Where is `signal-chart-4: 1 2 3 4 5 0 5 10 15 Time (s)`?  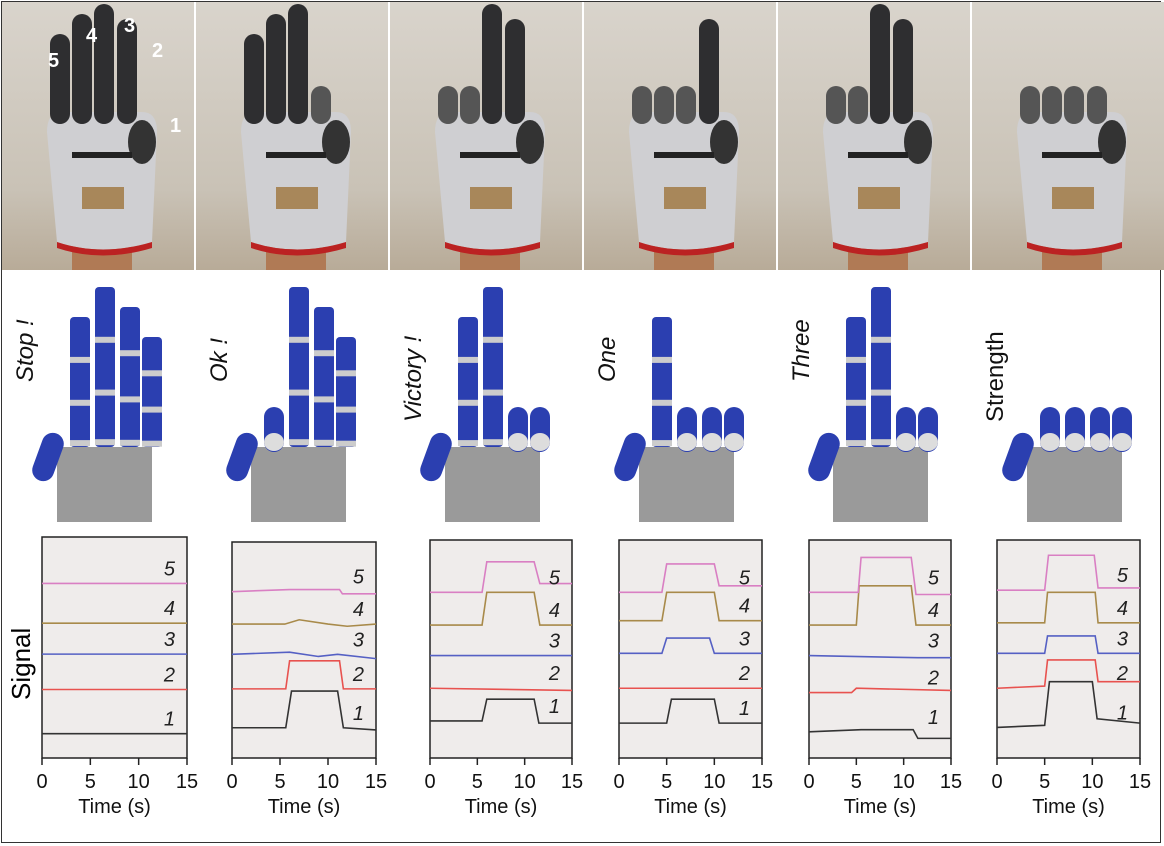 signal-chart-4: 1 2 3 4 5 0 5 10 15 Time (s) is located at coordinates (693, 678).